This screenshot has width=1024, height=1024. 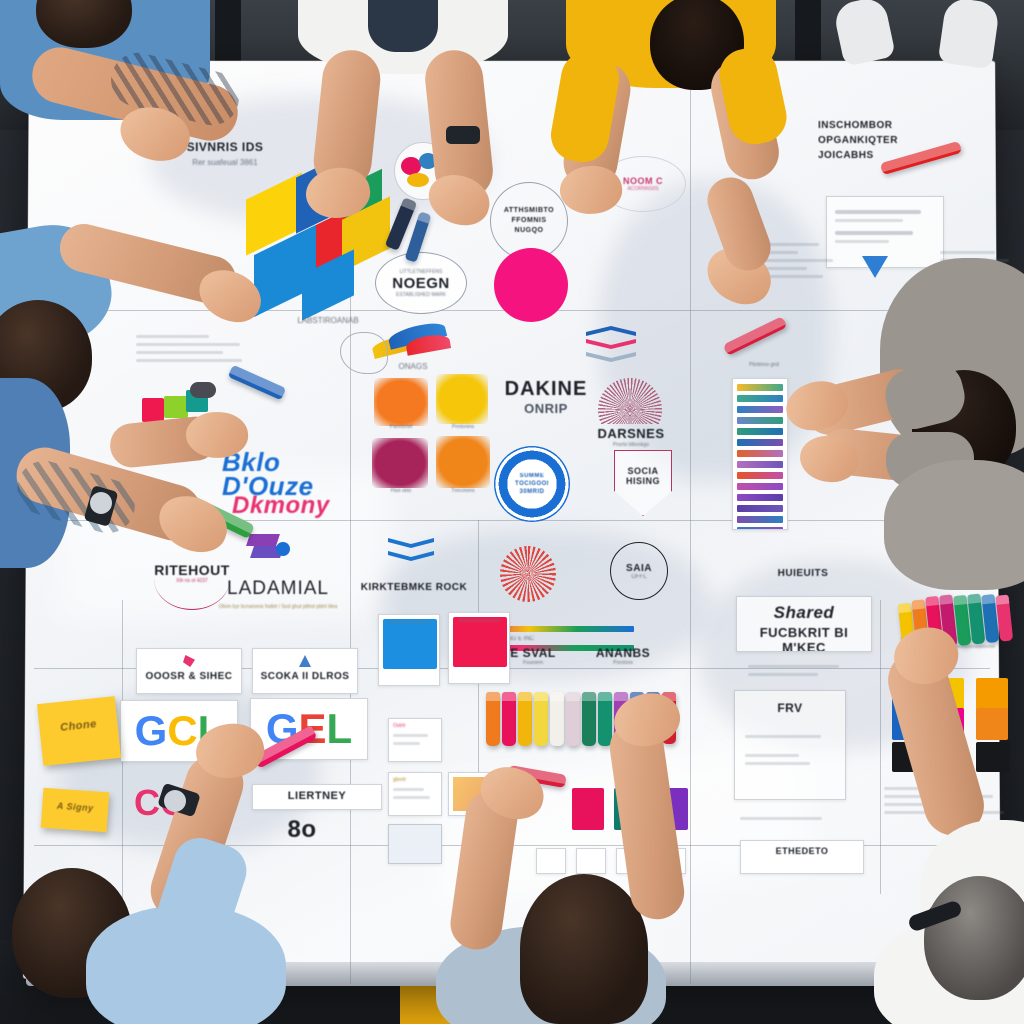 I want to click on card-2-mark, so click(x=305, y=661).